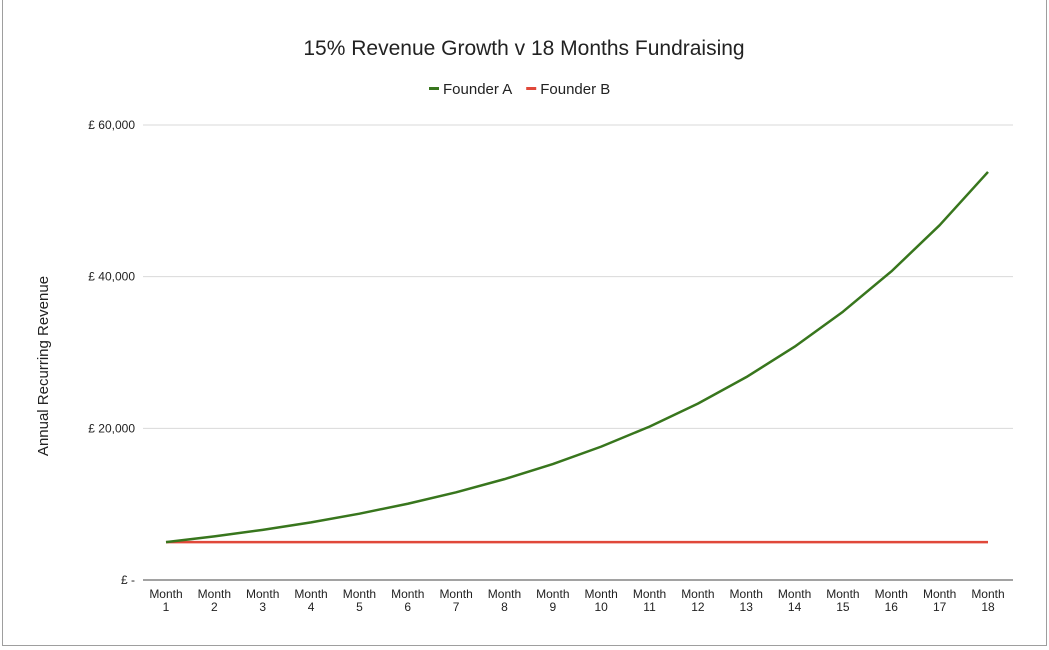  Describe the element at coordinates (519, 89) in the screenshot. I see `legend: Founder A Founder B` at that location.